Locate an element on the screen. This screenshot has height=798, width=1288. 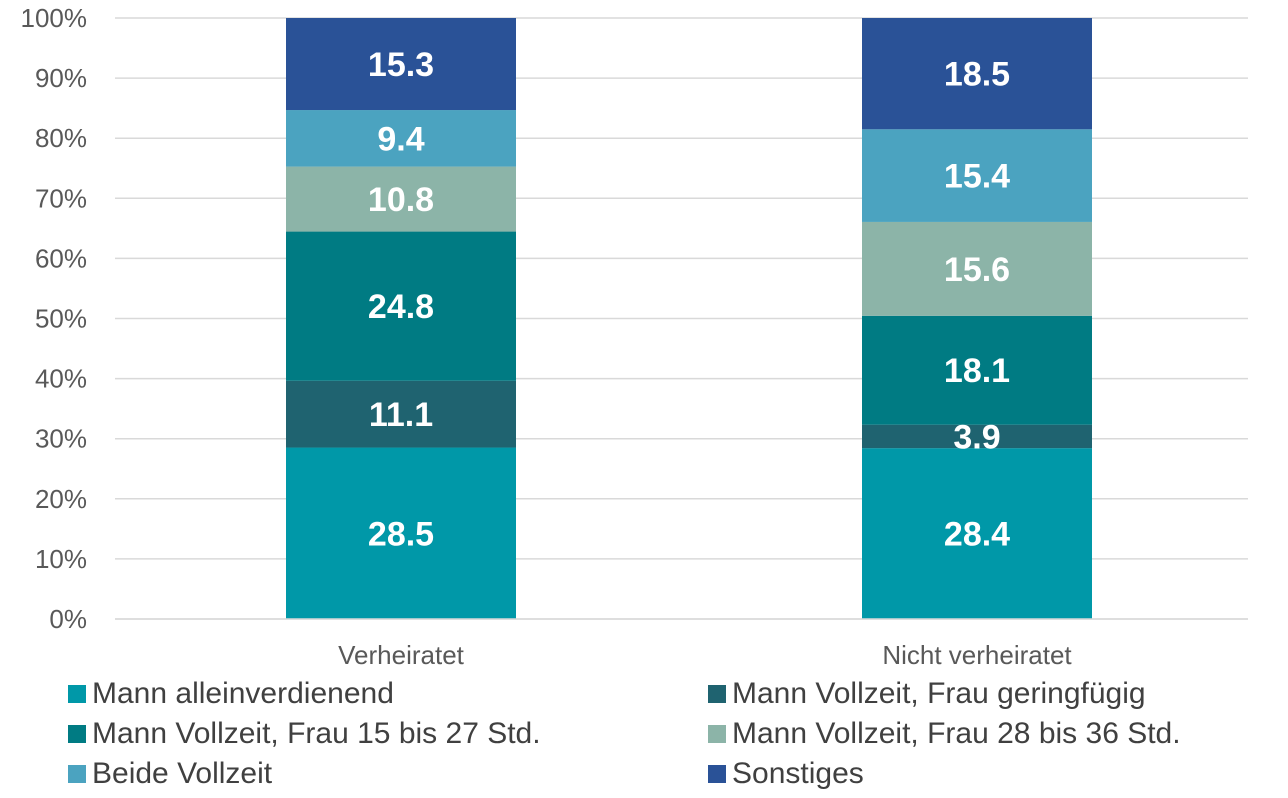
y-tick-label: 10% is located at coordinates (61, 559).